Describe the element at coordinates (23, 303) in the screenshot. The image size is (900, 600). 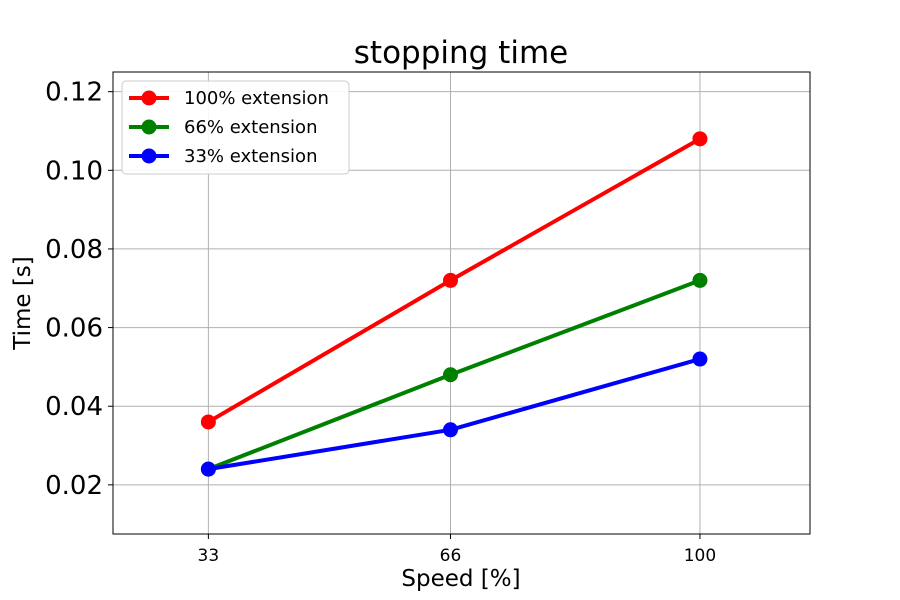
I see `y-axis-label: Time [s]` at that location.